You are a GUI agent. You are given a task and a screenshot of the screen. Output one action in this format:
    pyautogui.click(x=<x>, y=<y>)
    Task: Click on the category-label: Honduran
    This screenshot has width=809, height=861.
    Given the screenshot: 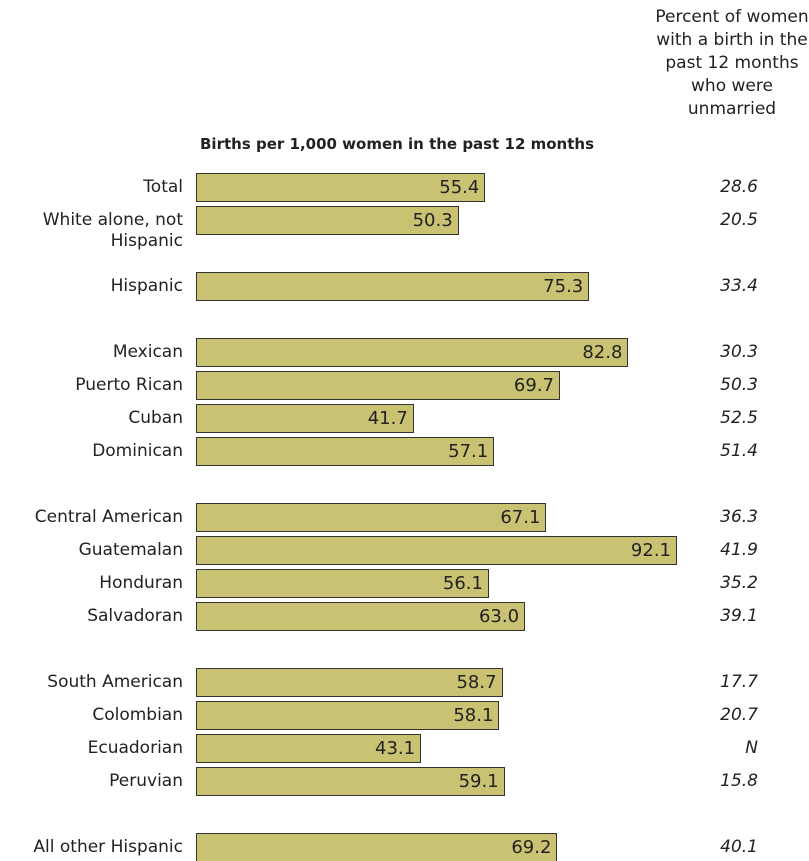 What is the action you would take?
    pyautogui.click(x=141, y=583)
    